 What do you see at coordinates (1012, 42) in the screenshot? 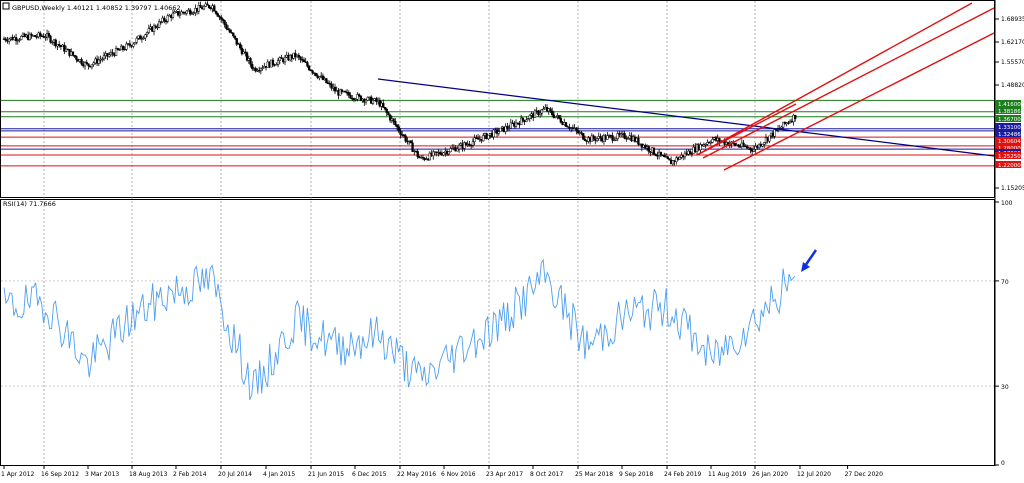
I see `price-axis-label: 1.62170` at bounding box center [1012, 42].